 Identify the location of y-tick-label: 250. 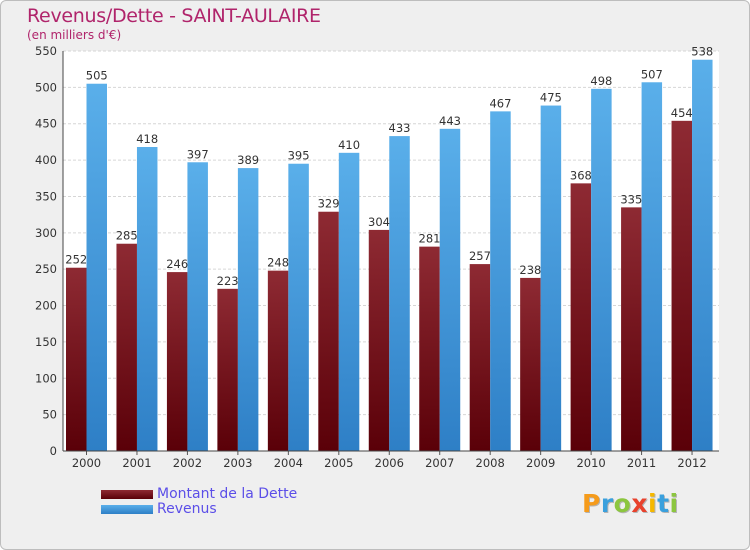
(46, 269).